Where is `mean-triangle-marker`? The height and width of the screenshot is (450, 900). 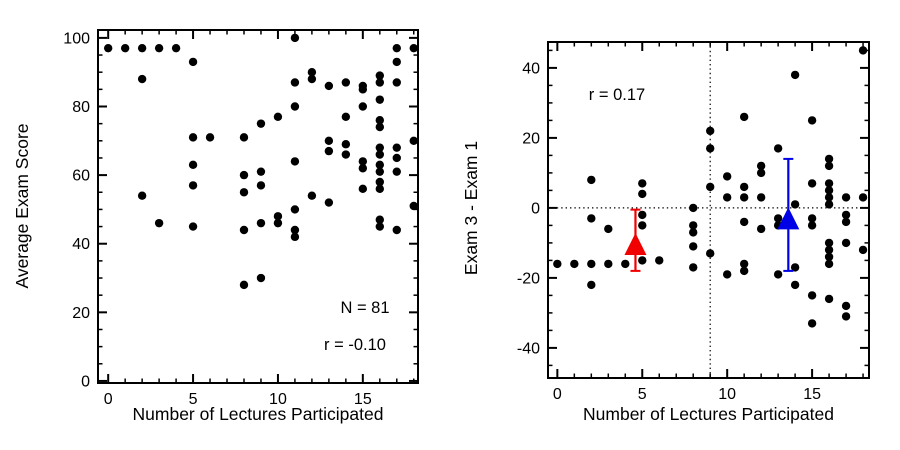 mean-triangle-marker is located at coordinates (788, 218).